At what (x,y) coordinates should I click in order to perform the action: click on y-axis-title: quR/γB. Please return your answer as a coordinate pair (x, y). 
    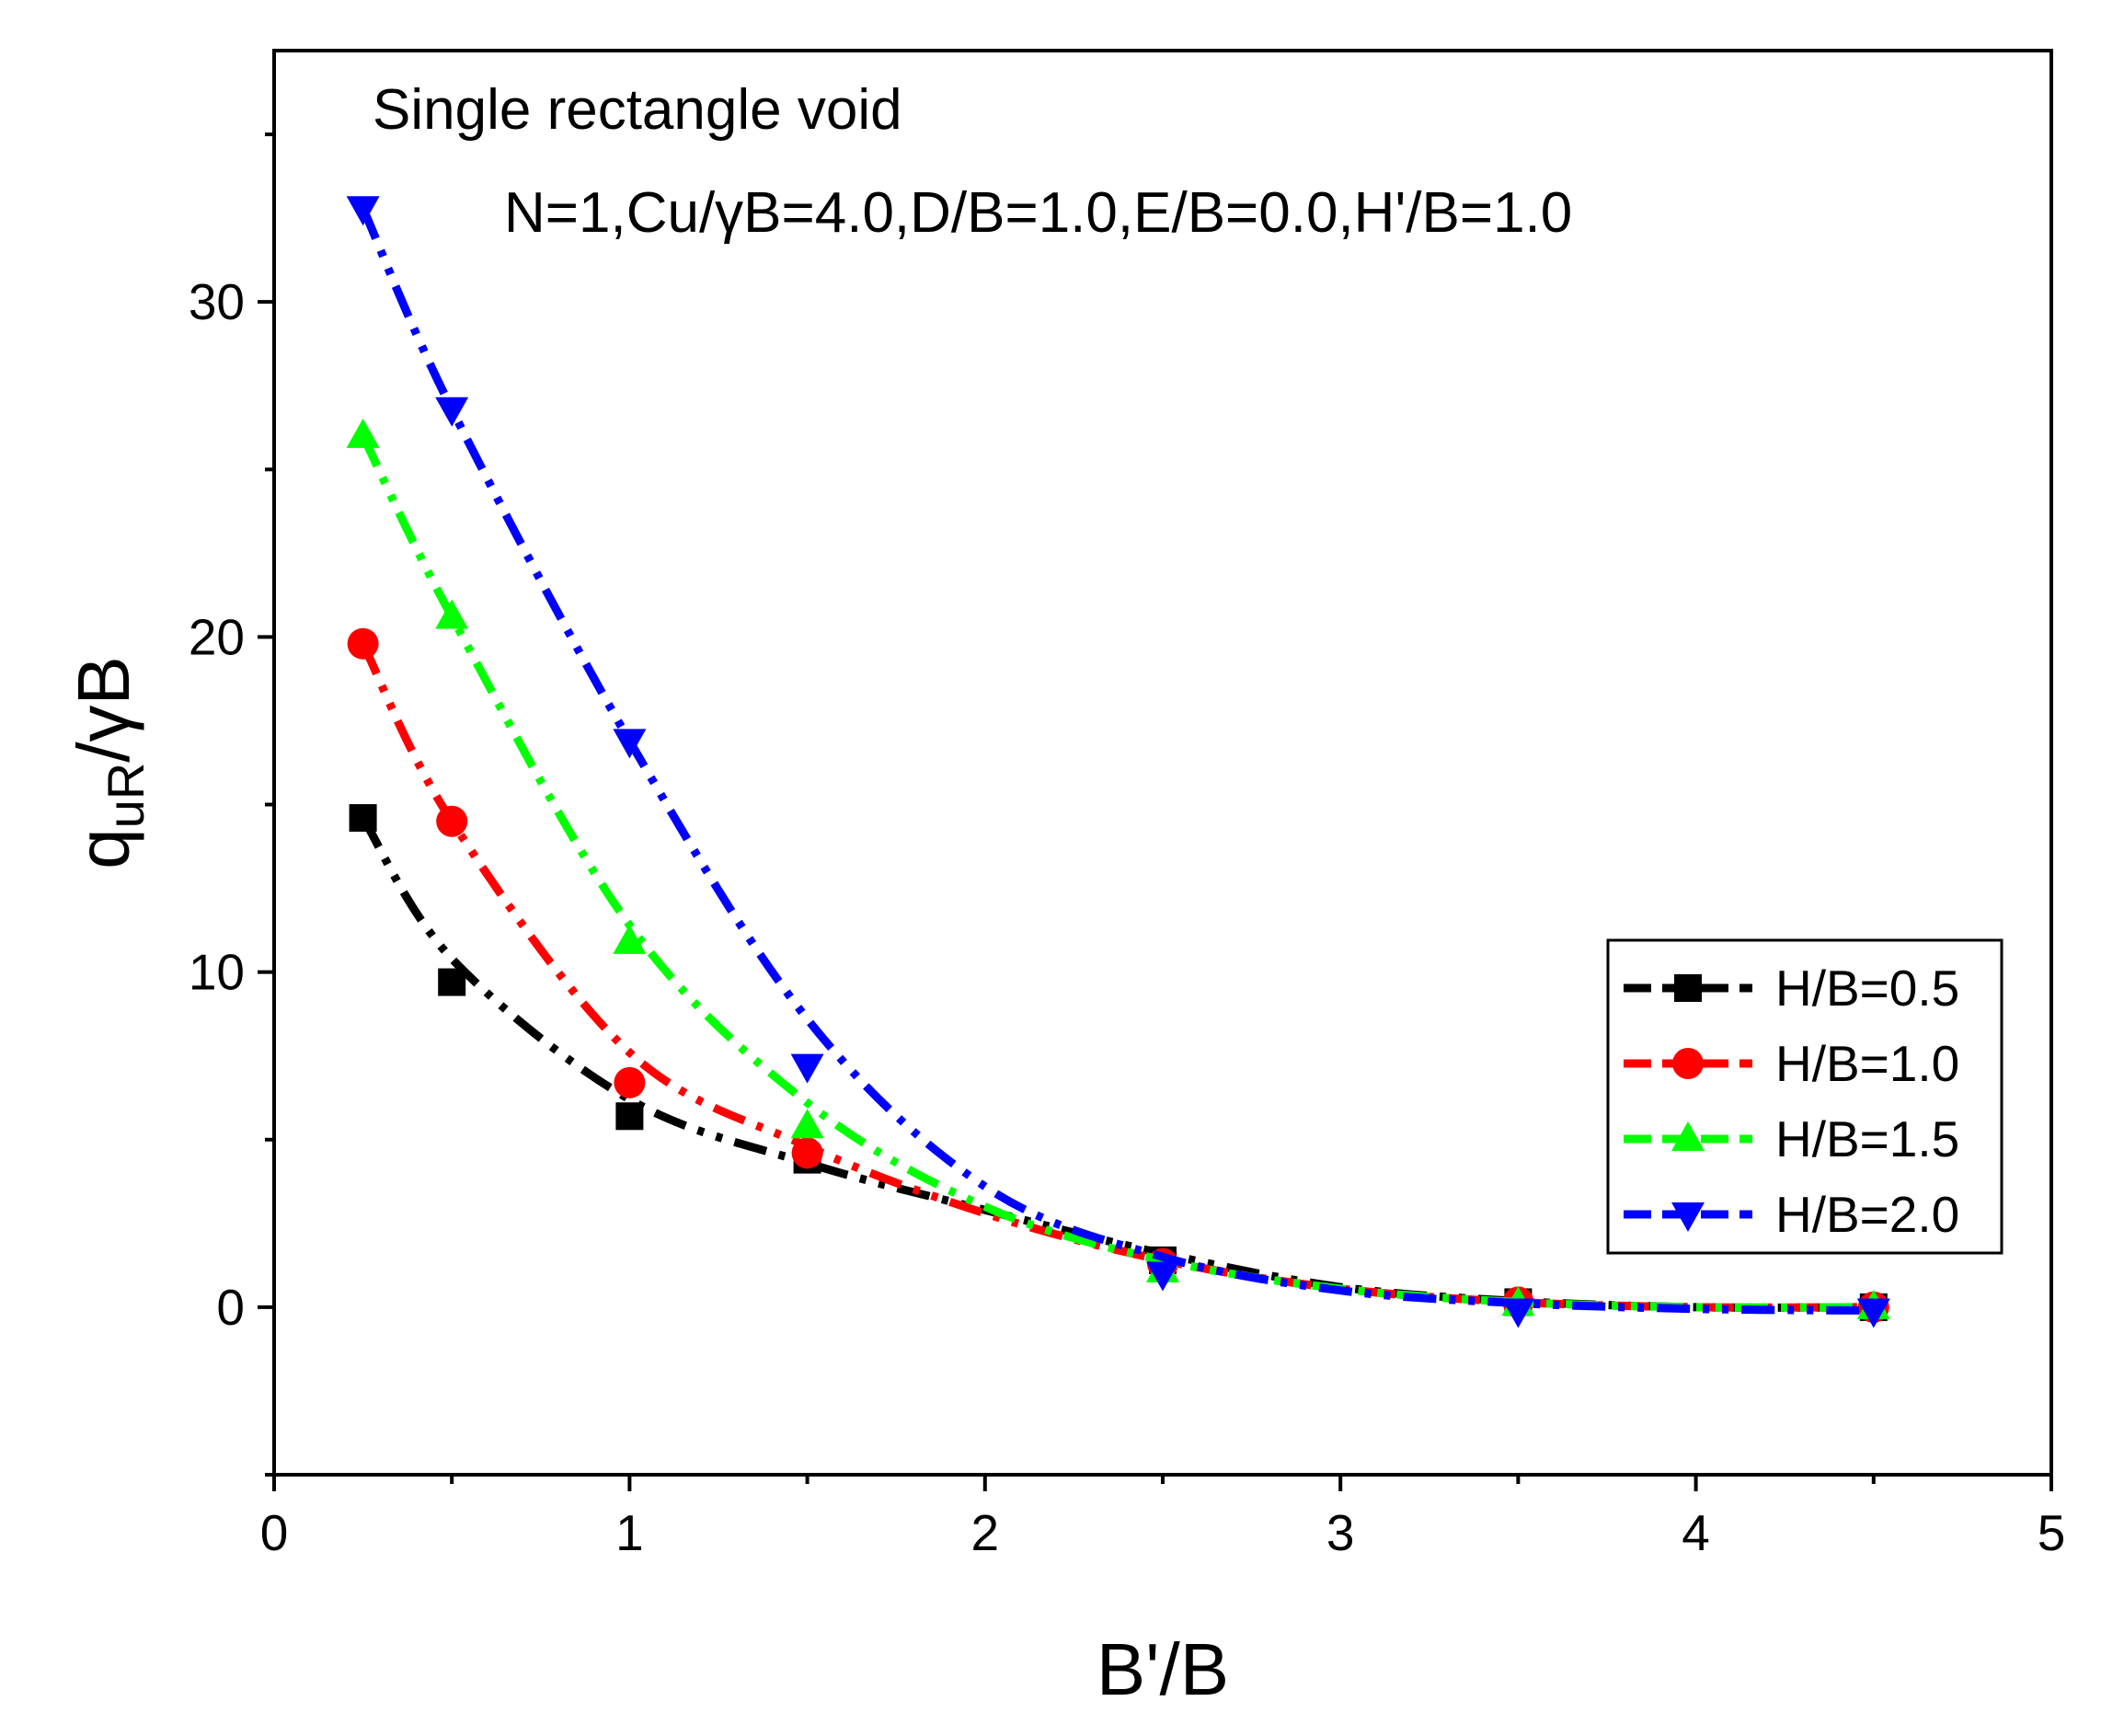
    Looking at the image, I should click on (109, 762).